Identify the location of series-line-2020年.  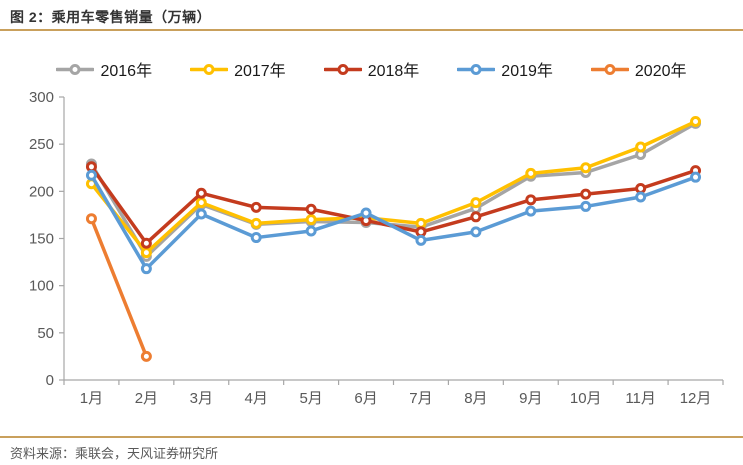
(119, 287).